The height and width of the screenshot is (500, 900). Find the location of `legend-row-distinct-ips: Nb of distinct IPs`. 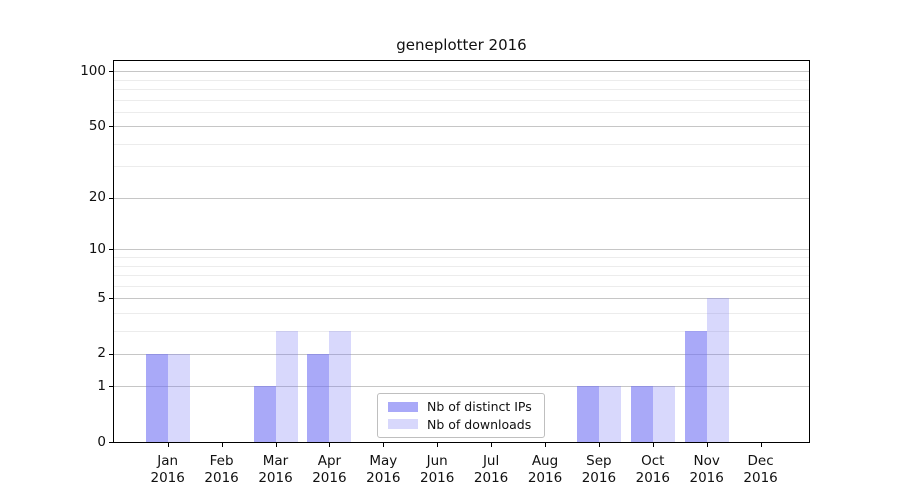

legend-row-distinct-ips: Nb of distinct IPs is located at coordinates (462, 407).